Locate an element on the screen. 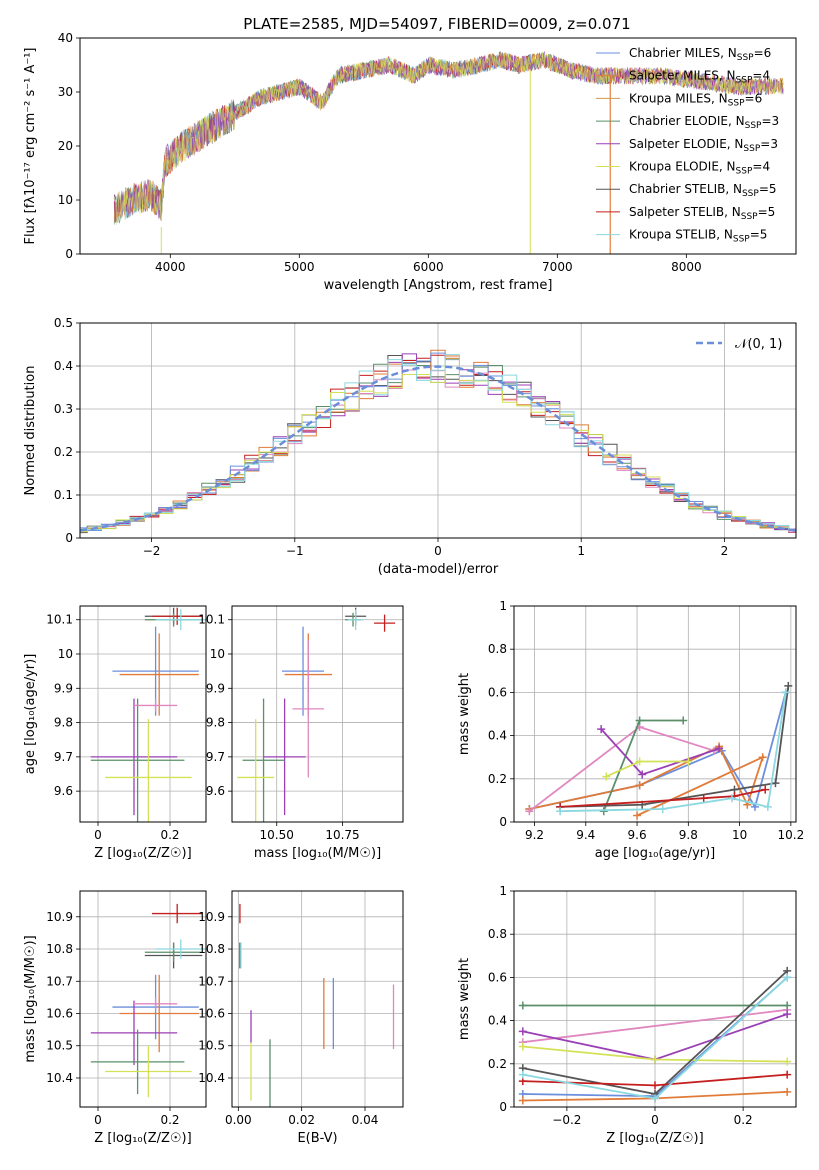 This screenshot has width=819, height=1170. x-tick-label: 10.75 is located at coordinates (342, 835).